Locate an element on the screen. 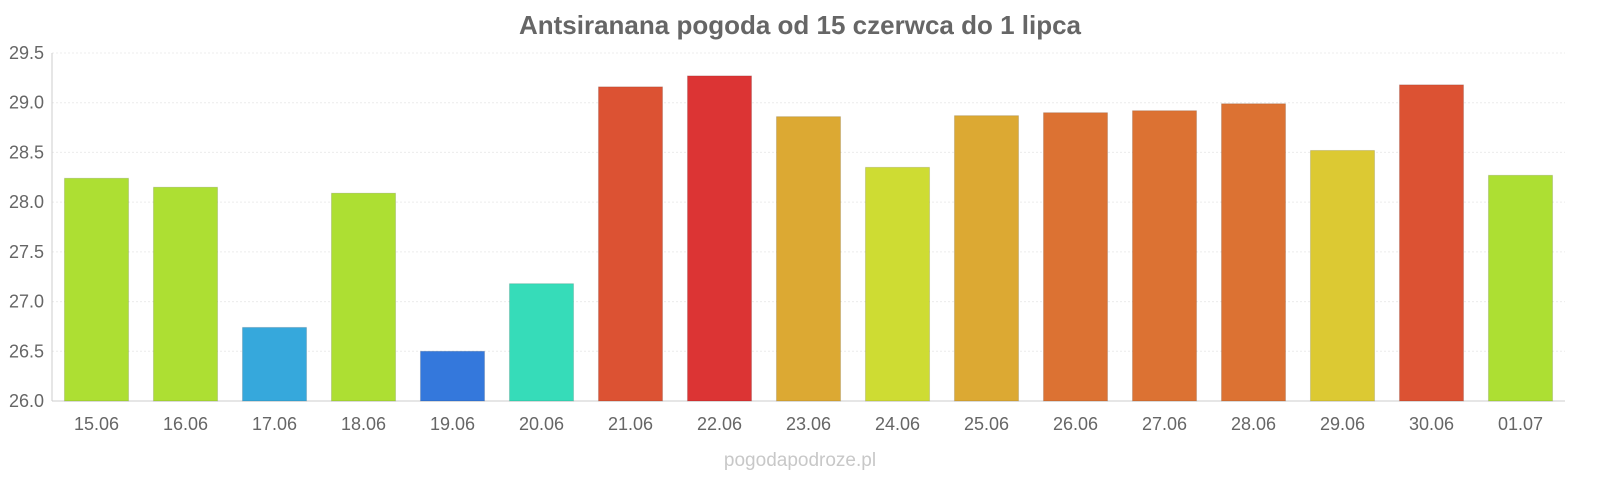 This screenshot has height=480, width=1600. bar-28.06 is located at coordinates (1253, 252).